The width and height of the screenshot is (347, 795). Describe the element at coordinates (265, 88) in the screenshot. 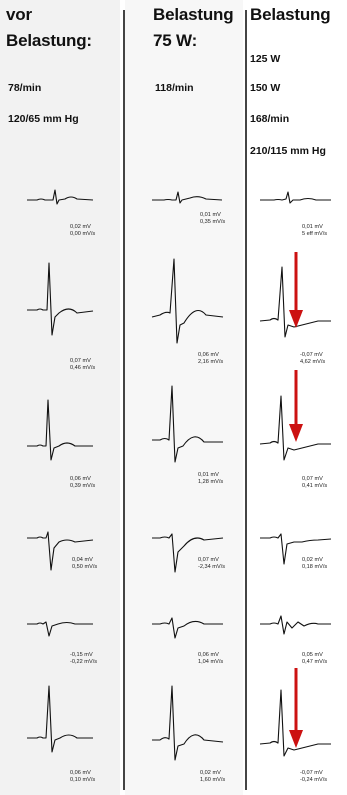

I see `workload-2: 150 W` at that location.